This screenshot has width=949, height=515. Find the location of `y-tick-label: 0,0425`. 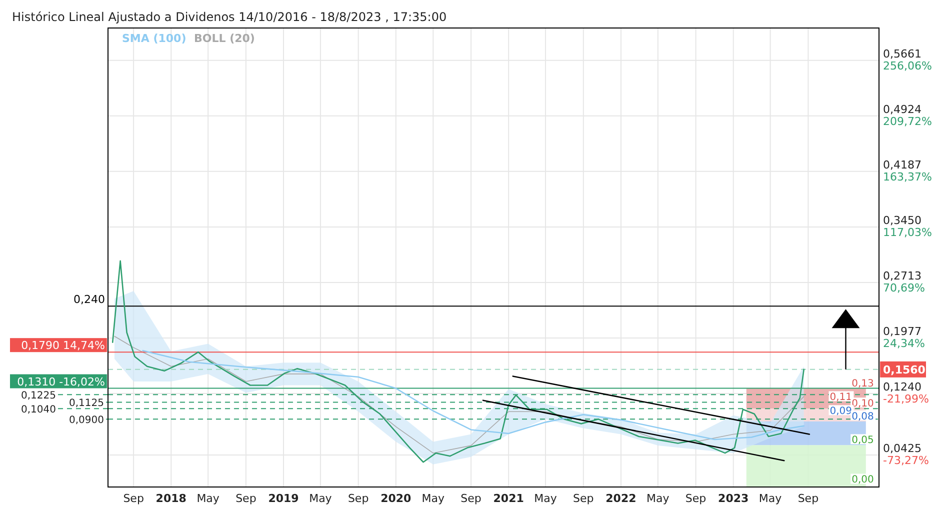

y-tick-label: 0,0425 is located at coordinates (902, 448).